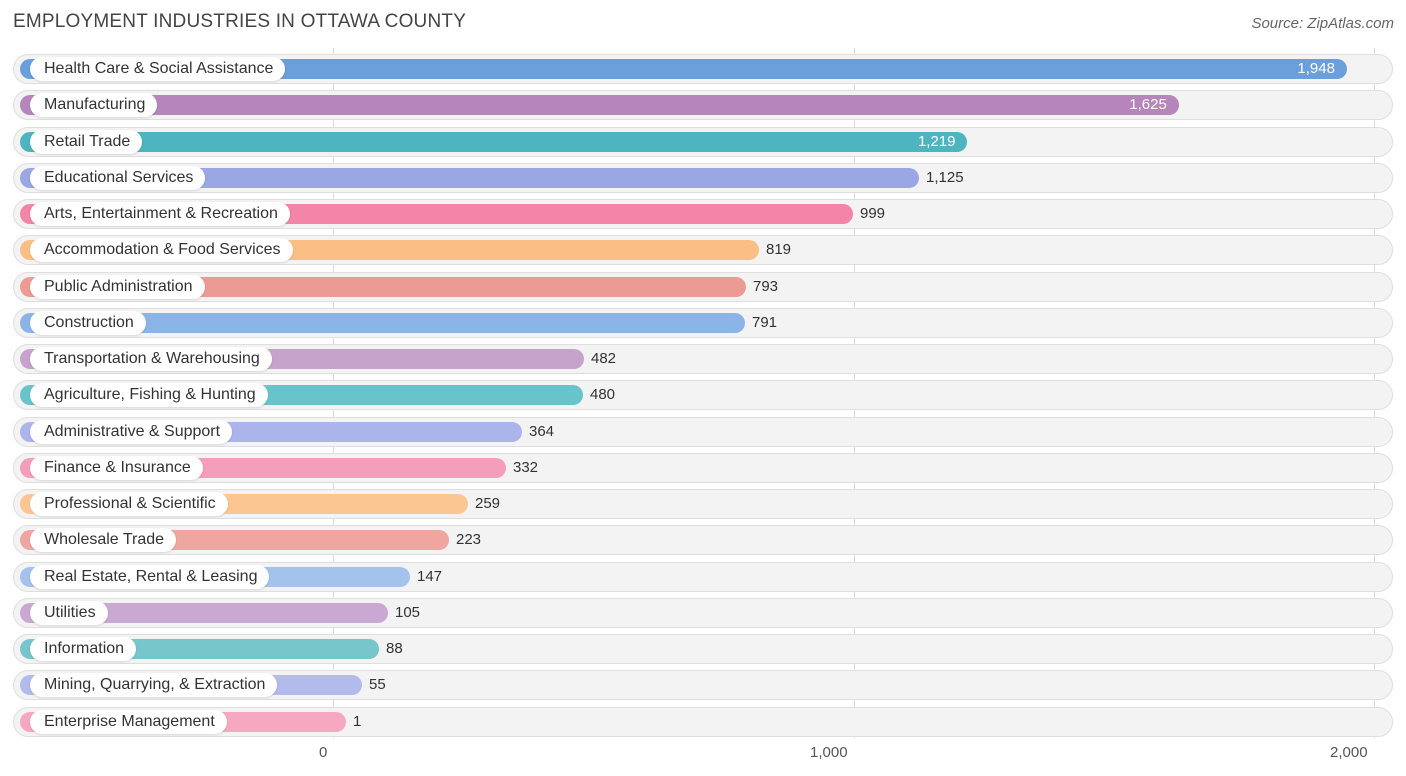 This screenshot has height=776, width=1406. Describe the element at coordinates (160, 214) in the screenshot. I see `category-label: Arts, Entertainment & Recreation` at that location.